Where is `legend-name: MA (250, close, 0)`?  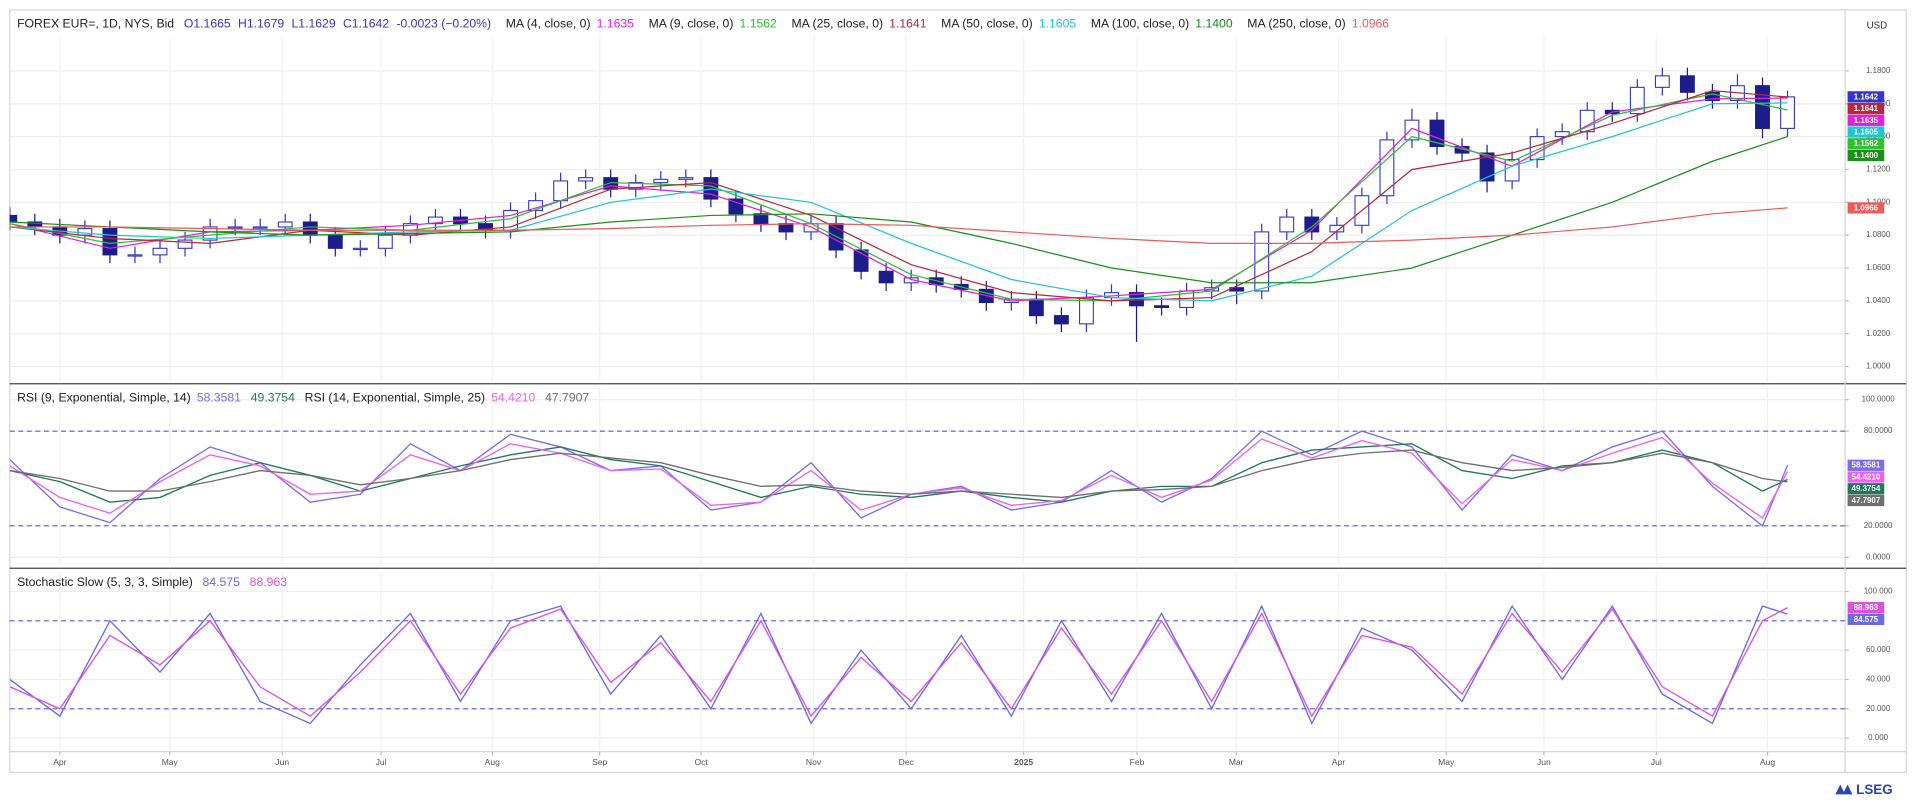 legend-name: MA (250, close, 0) is located at coordinates (1296, 24).